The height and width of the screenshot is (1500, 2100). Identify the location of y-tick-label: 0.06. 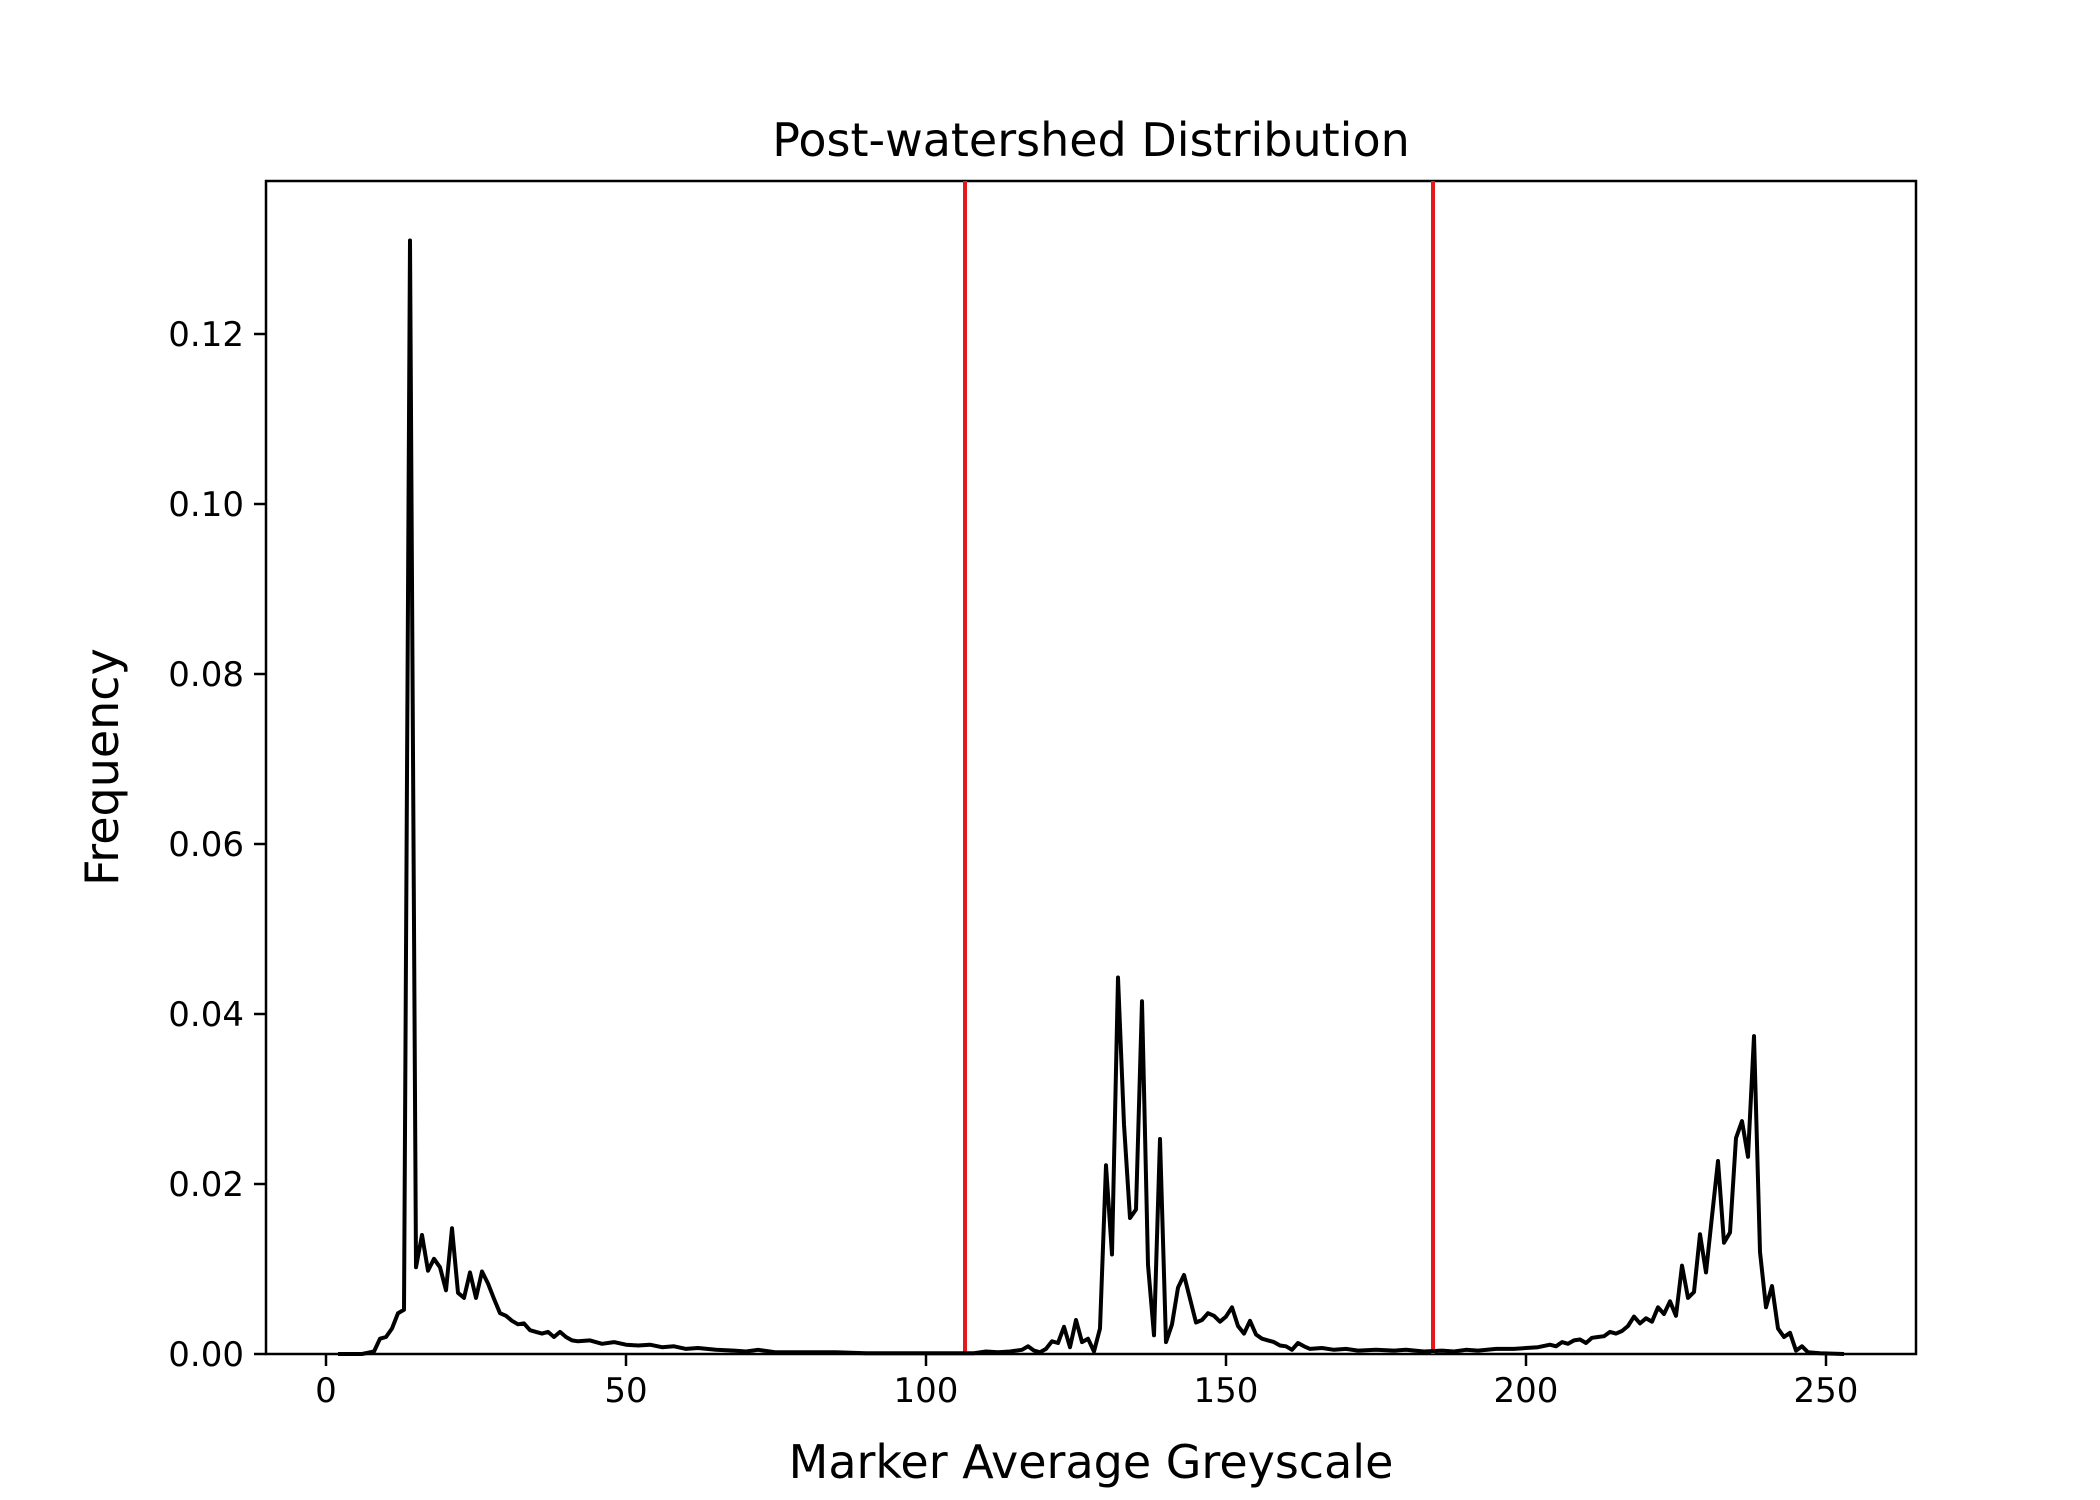
(206, 845).